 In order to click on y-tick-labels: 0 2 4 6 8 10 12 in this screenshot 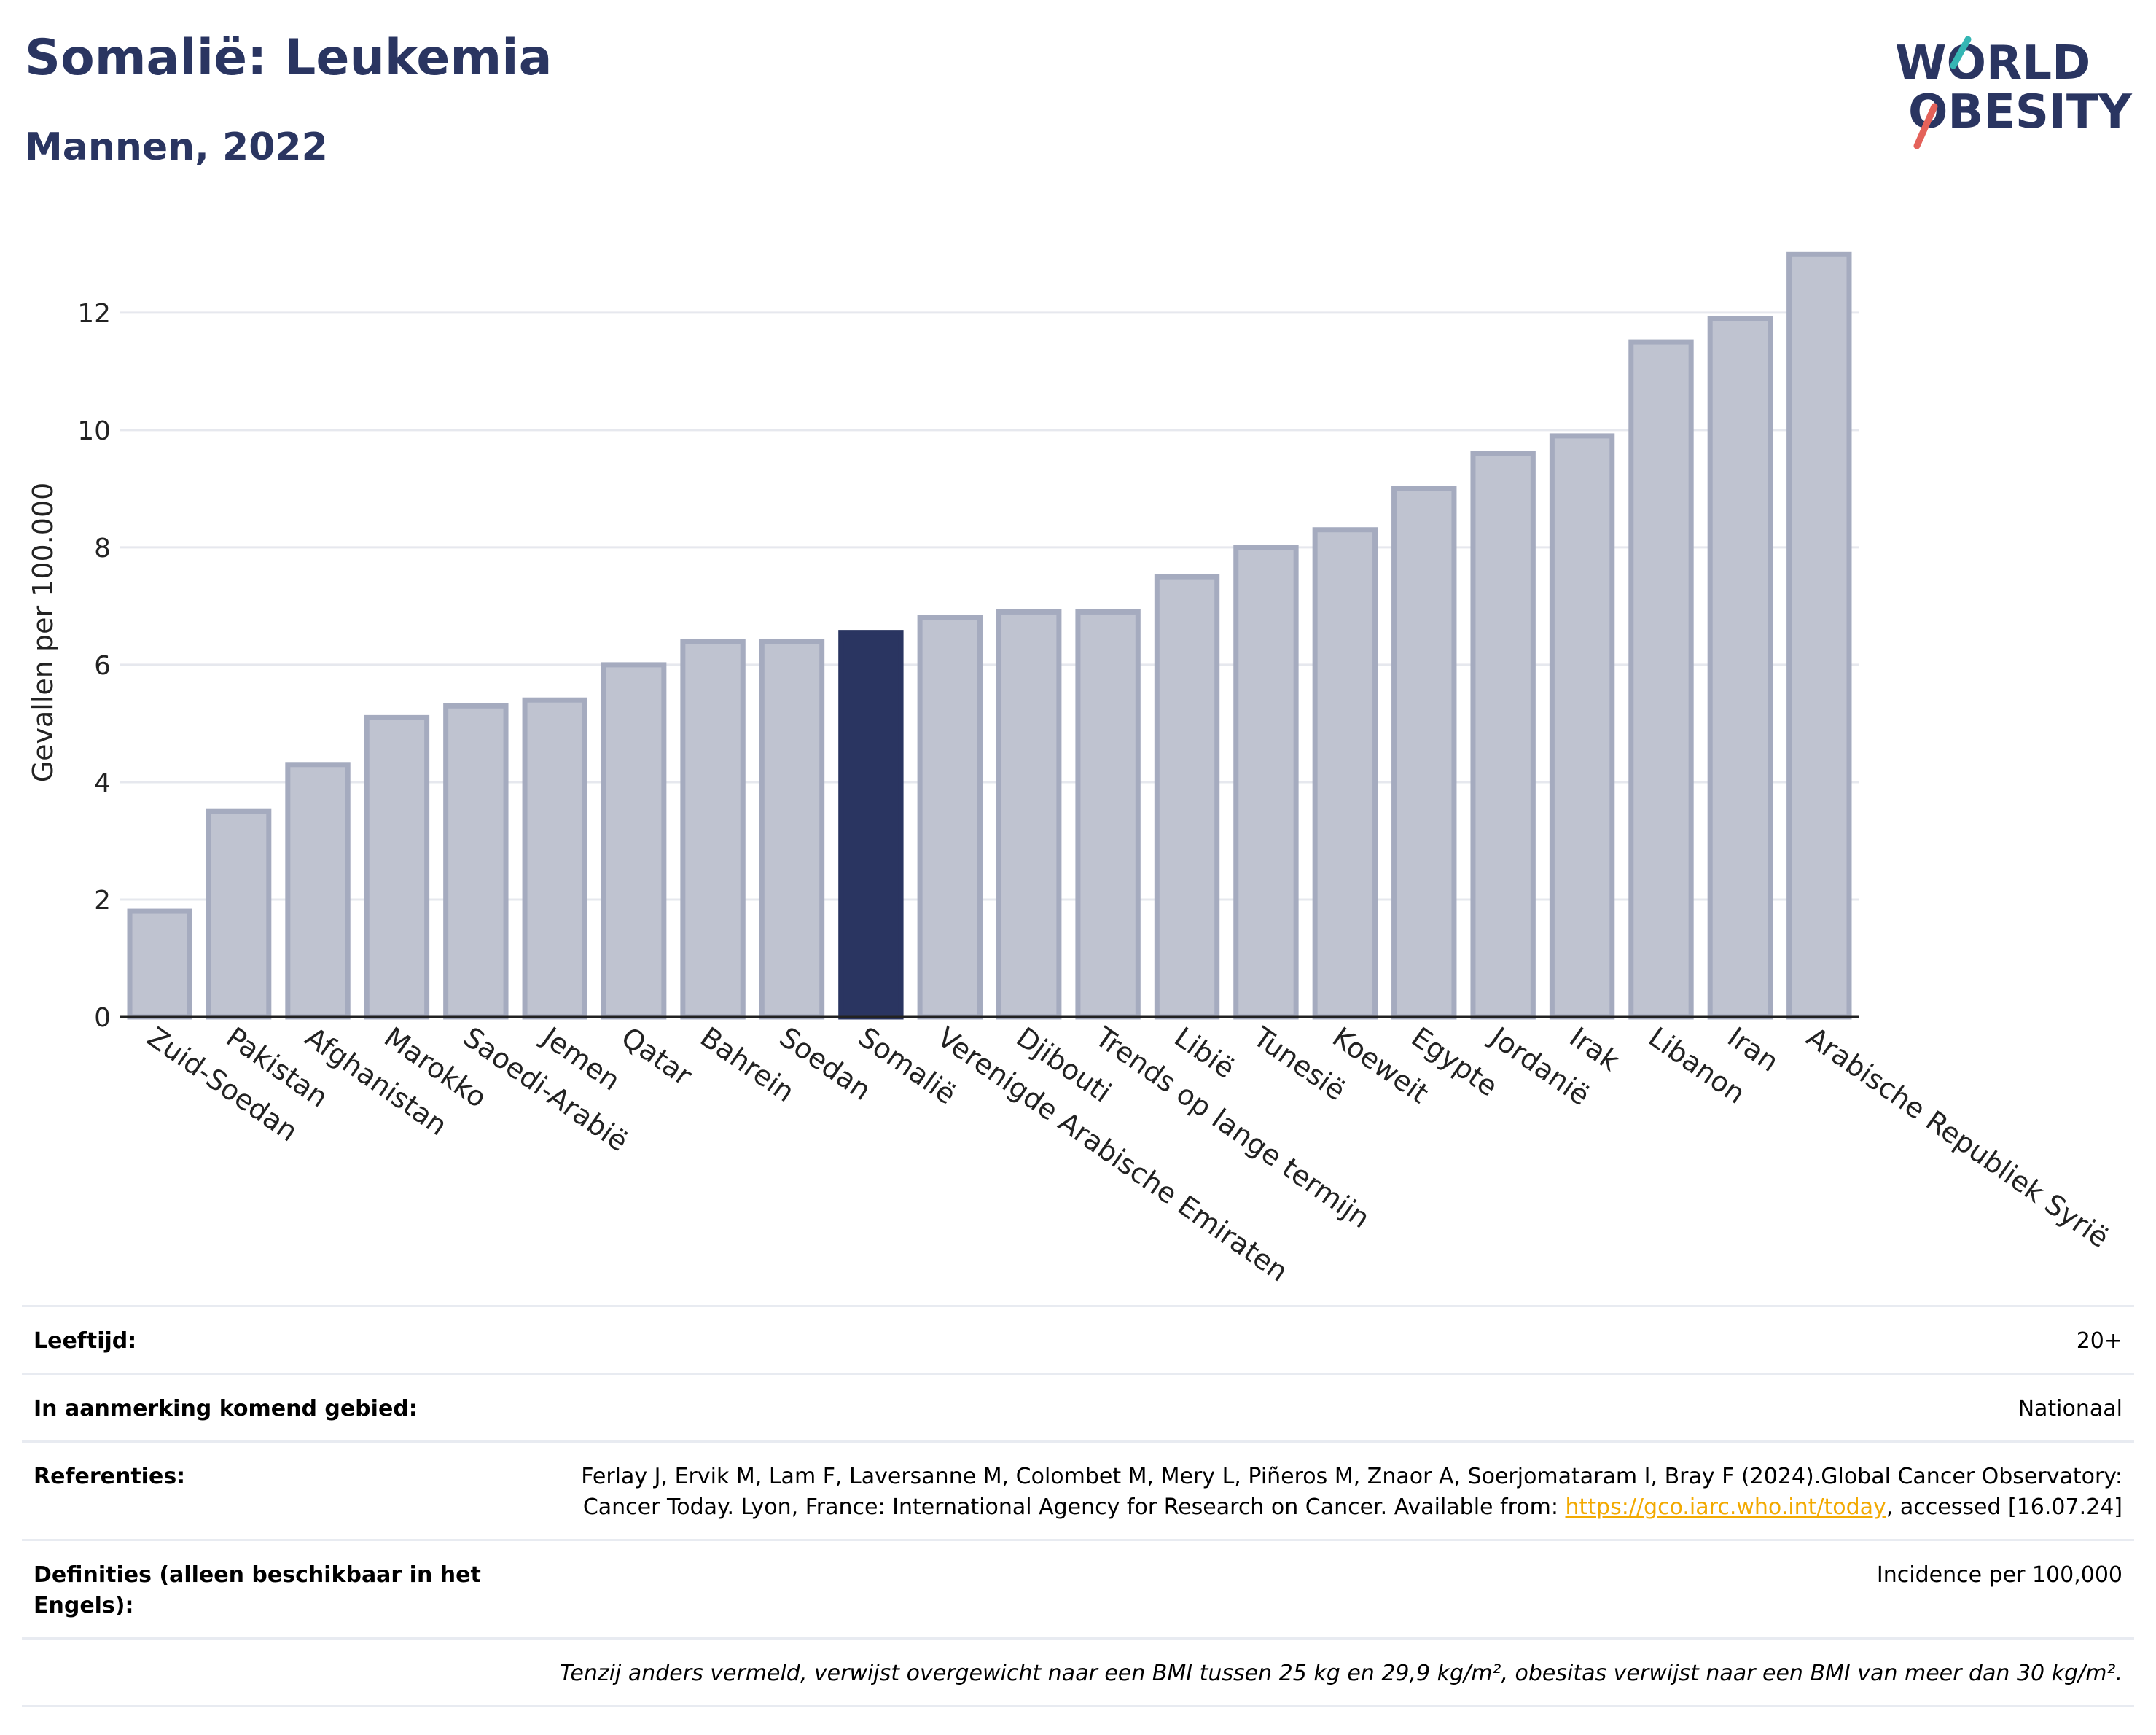, I will do `click(94, 666)`.